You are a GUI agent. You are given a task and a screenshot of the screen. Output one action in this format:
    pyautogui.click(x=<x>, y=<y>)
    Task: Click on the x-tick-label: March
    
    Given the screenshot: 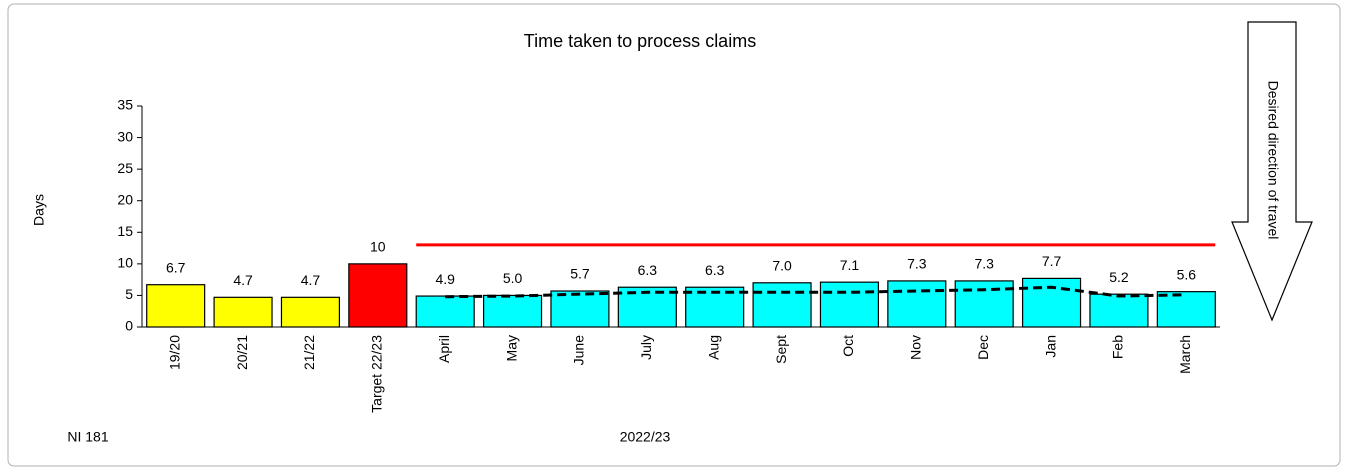 What is the action you would take?
    pyautogui.click(x=1185, y=354)
    